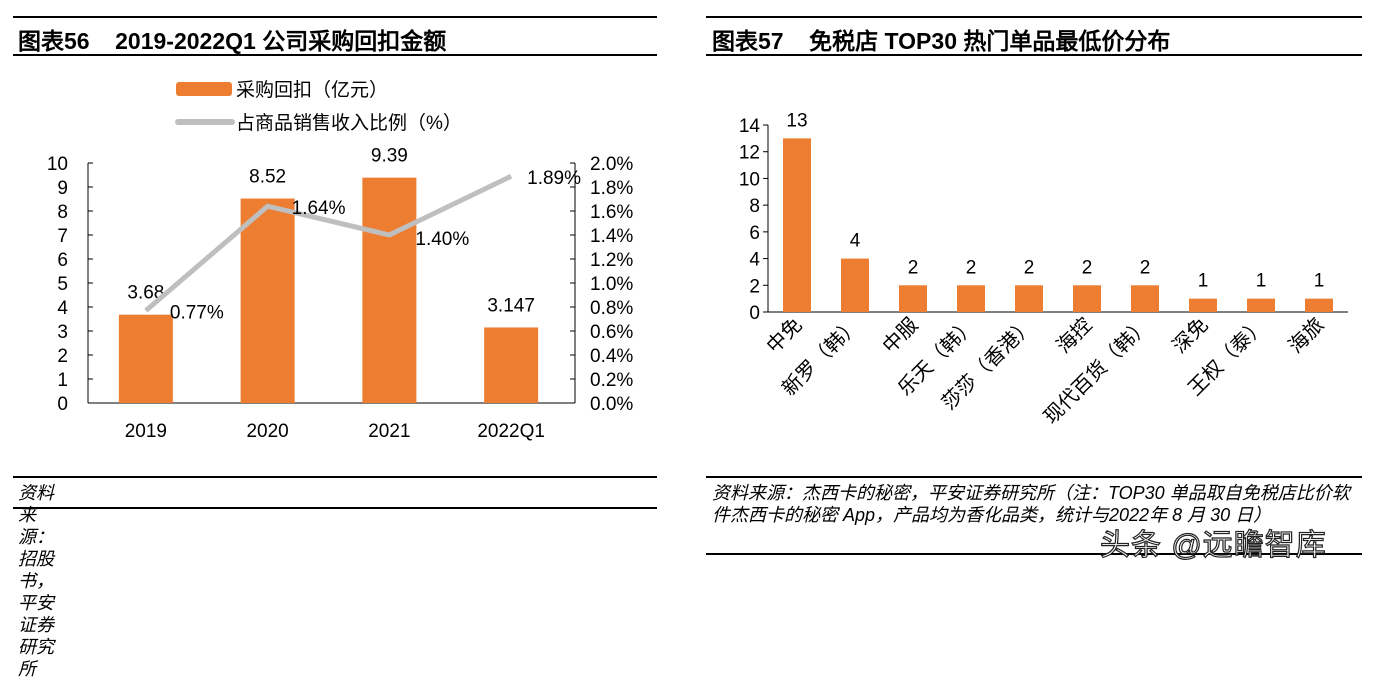 Image resolution: width=1374 pixels, height=680 pixels. What do you see at coordinates (1029, 298) in the screenshot?
I see `bar-莎莎（香港）` at bounding box center [1029, 298].